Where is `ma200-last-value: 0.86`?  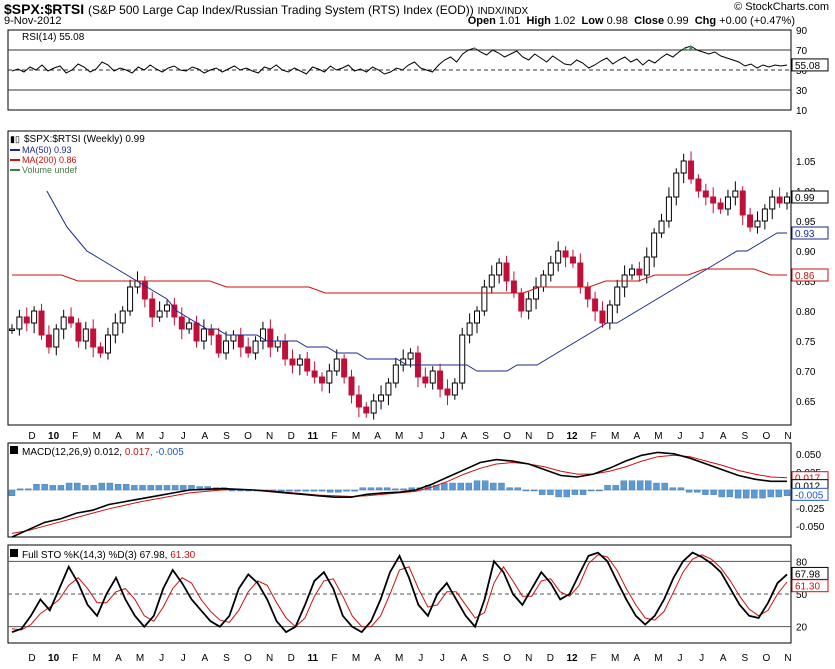
ma200-last-value: 0.86 is located at coordinates (805, 276).